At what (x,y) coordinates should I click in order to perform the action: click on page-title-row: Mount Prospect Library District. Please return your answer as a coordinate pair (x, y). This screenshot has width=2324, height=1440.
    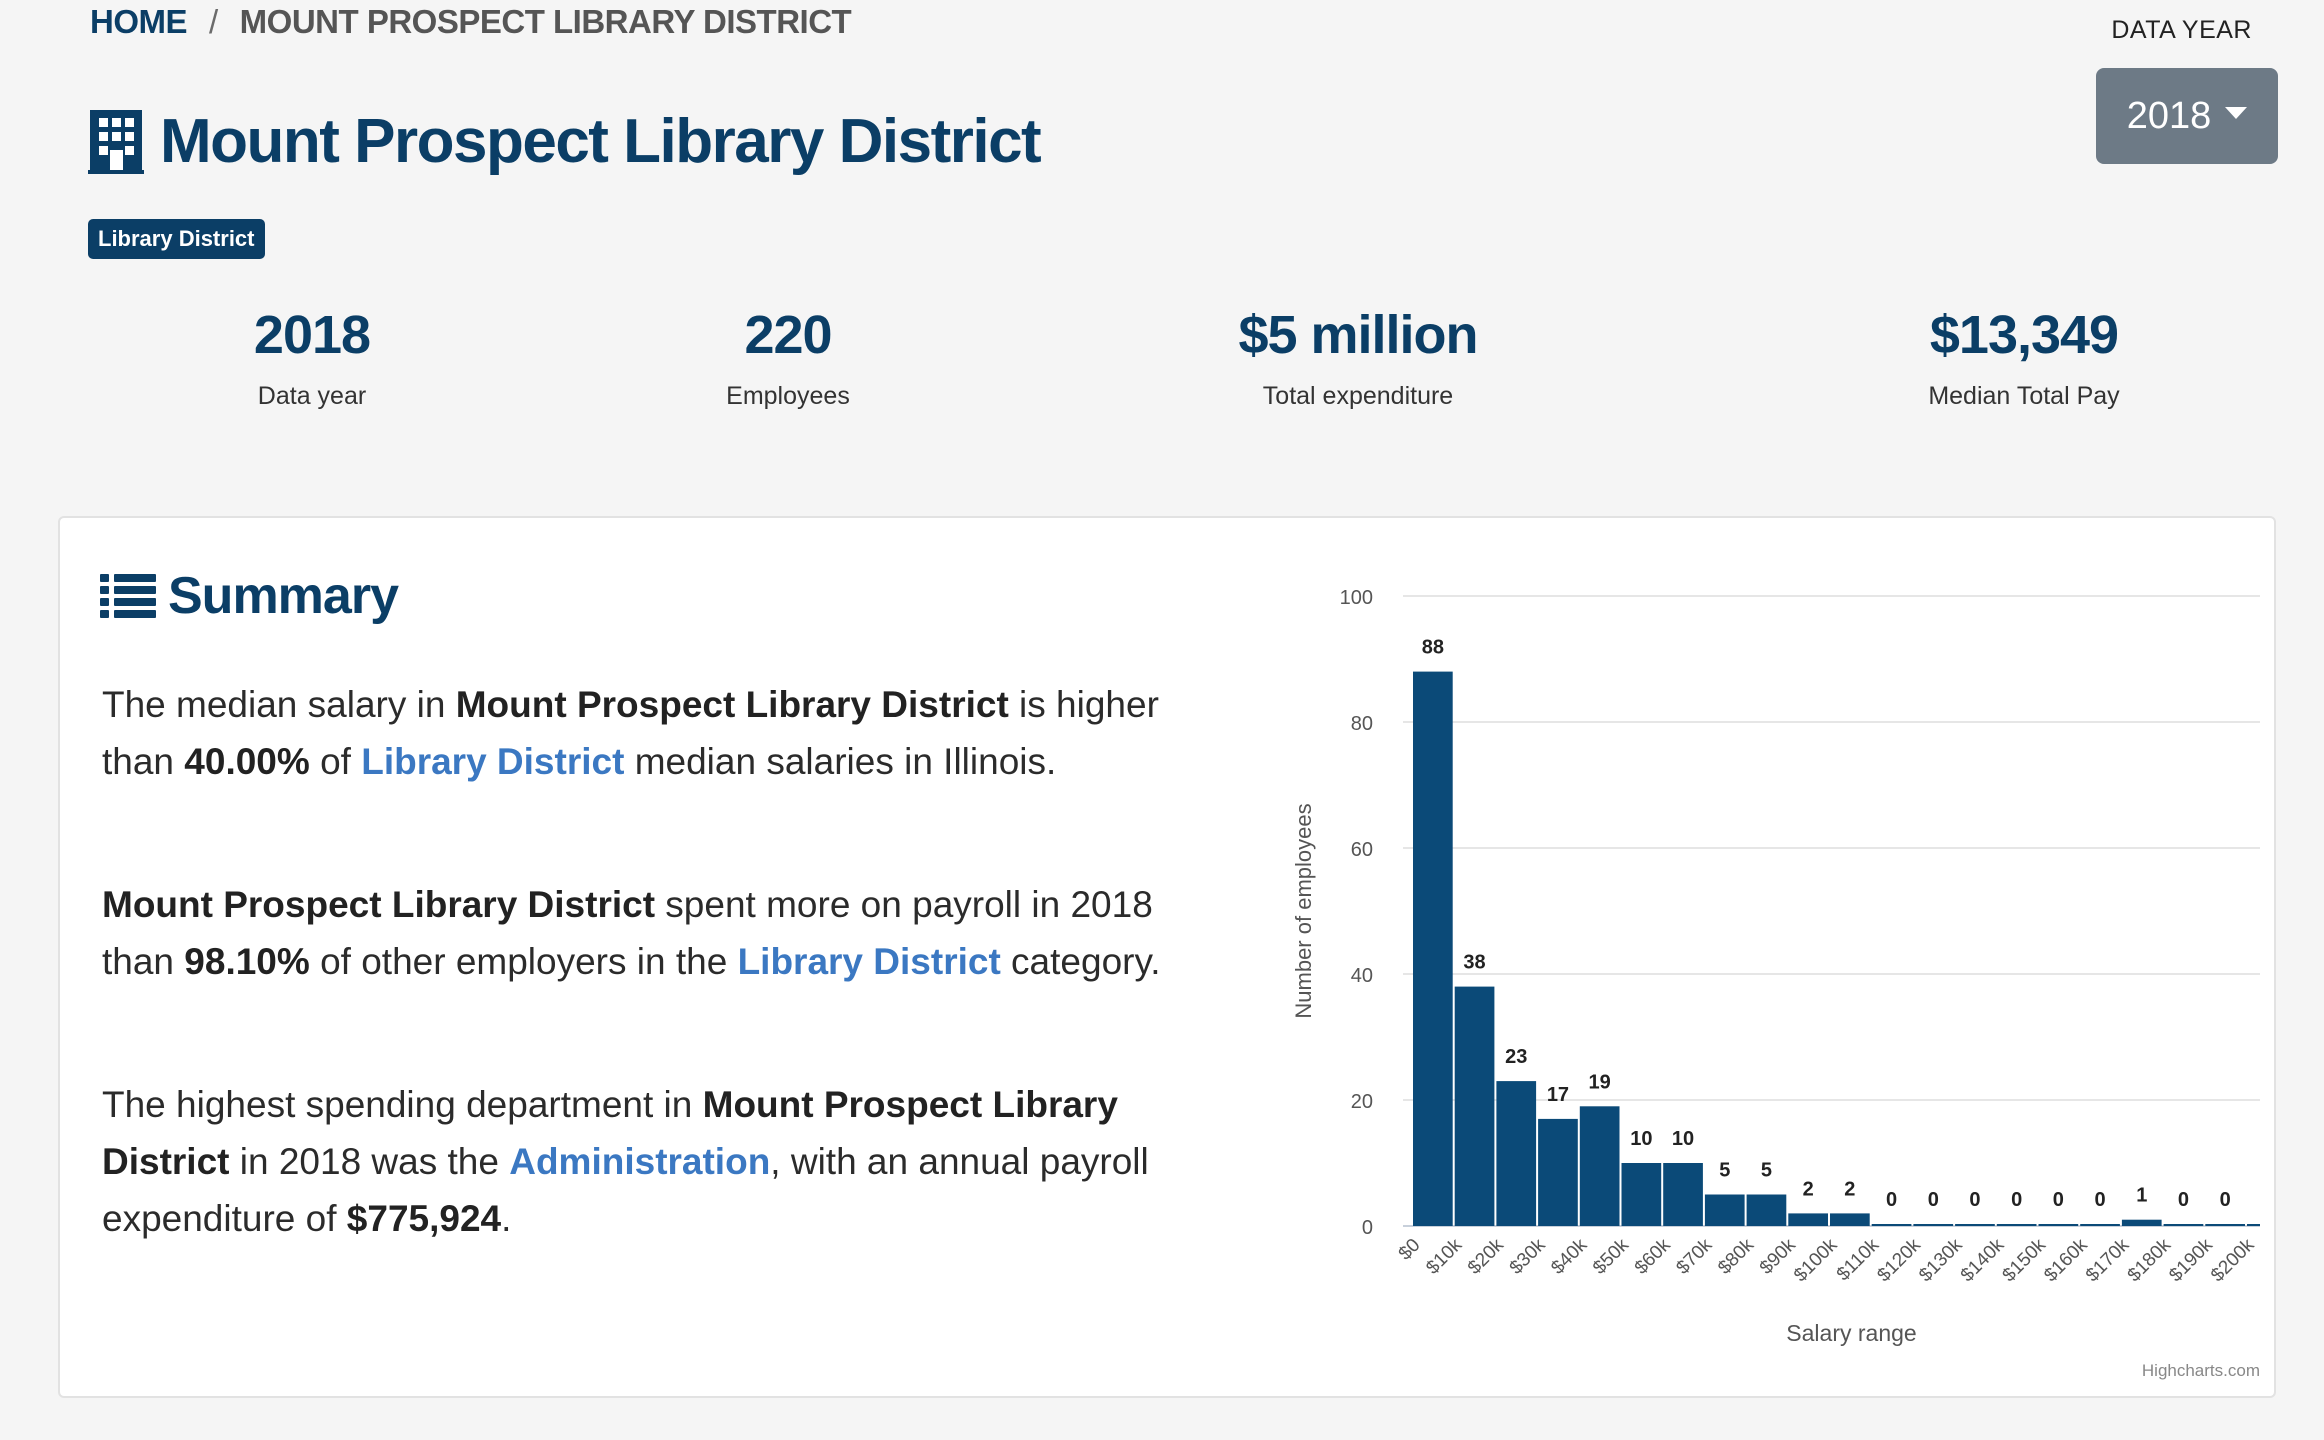
    Looking at the image, I should click on (565, 141).